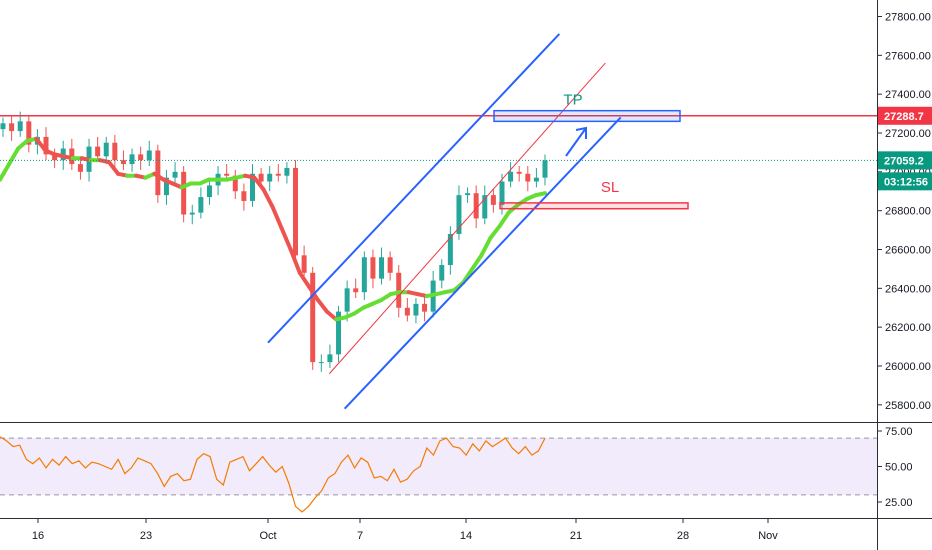 This screenshot has height=550, width=932. I want to click on sl-label: SL, so click(610, 187).